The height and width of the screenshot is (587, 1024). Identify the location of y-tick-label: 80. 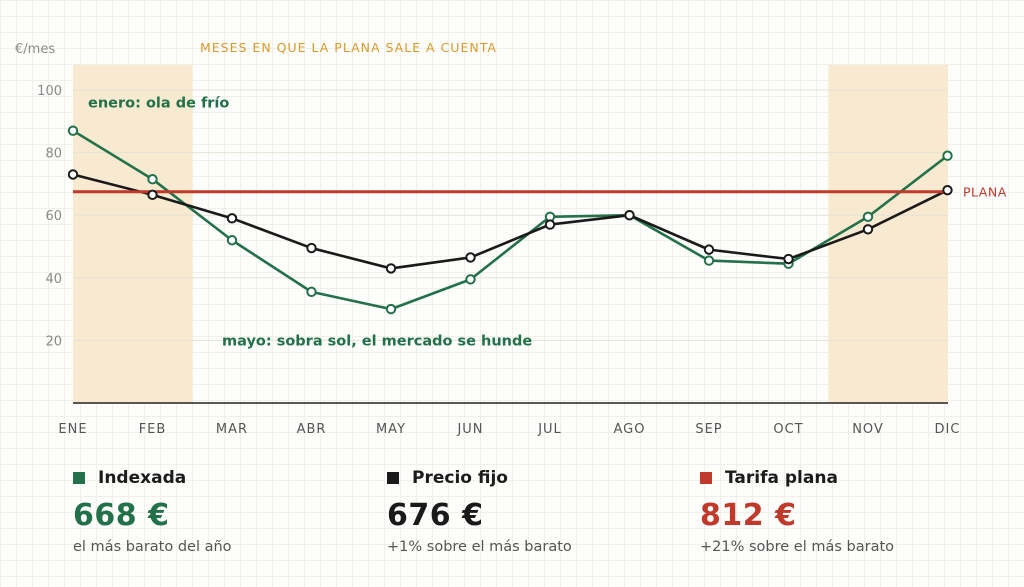
(53, 154).